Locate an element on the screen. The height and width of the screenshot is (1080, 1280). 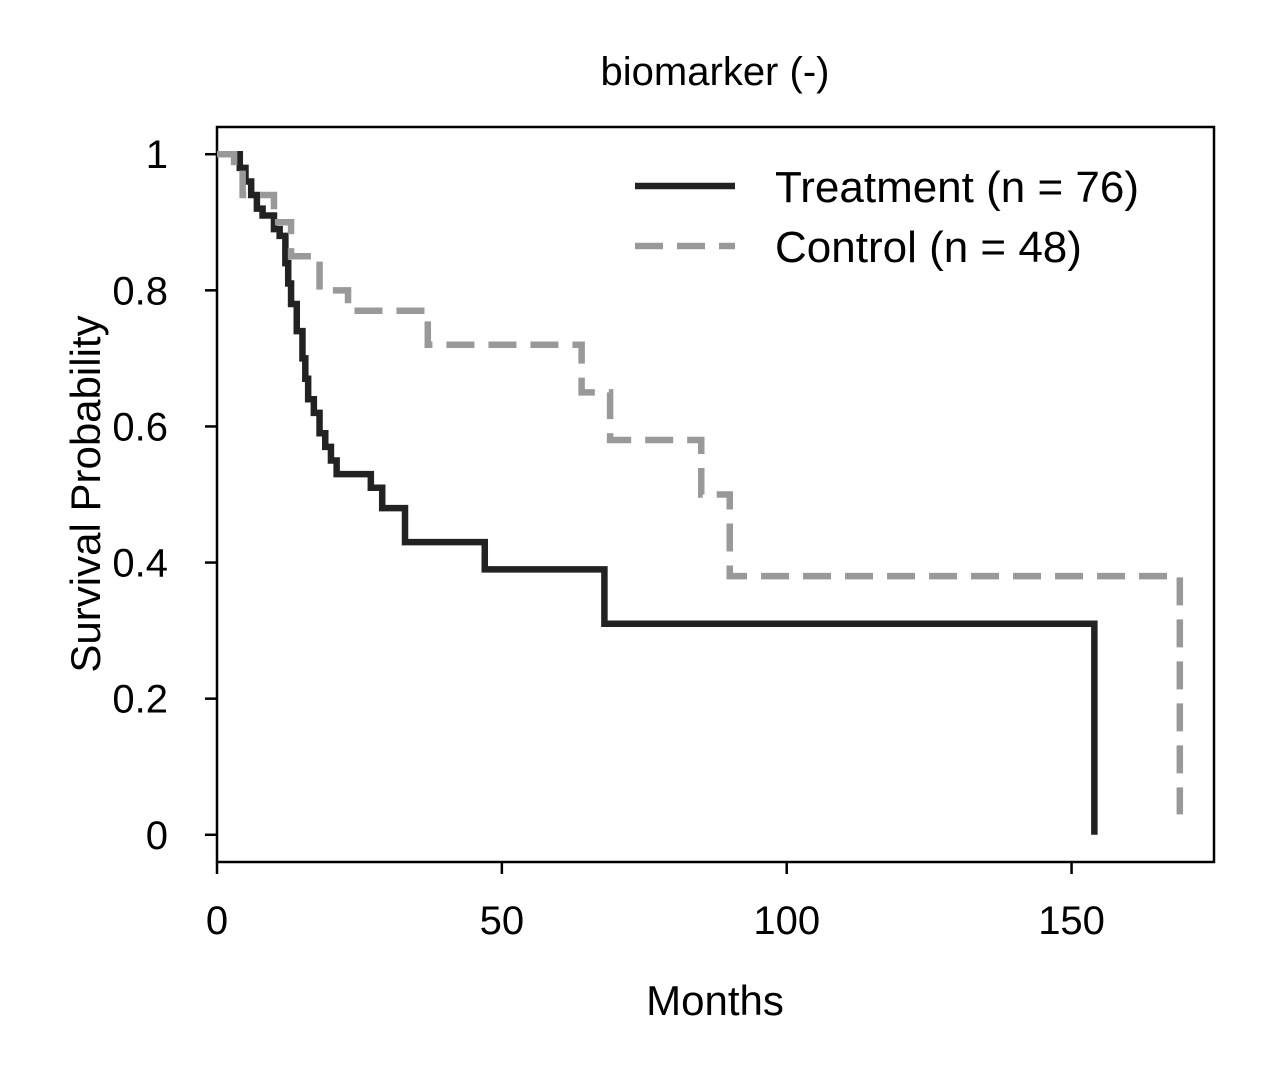
legend-label-treatment: Treatment (n = 76) is located at coordinates (957, 187).